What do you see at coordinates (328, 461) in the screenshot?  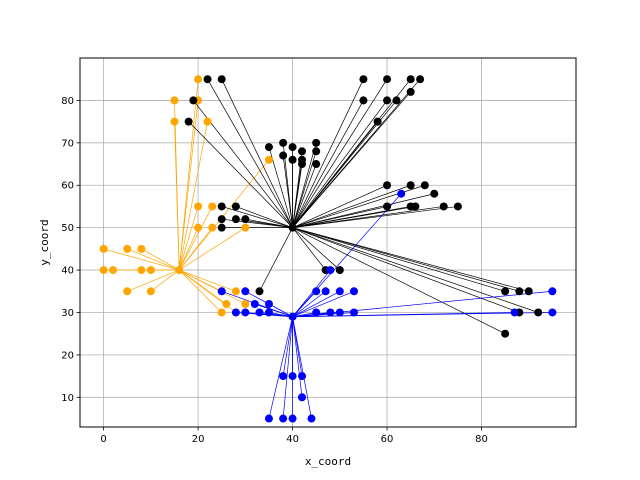 I see `x-axis-label: x_coord` at bounding box center [328, 461].